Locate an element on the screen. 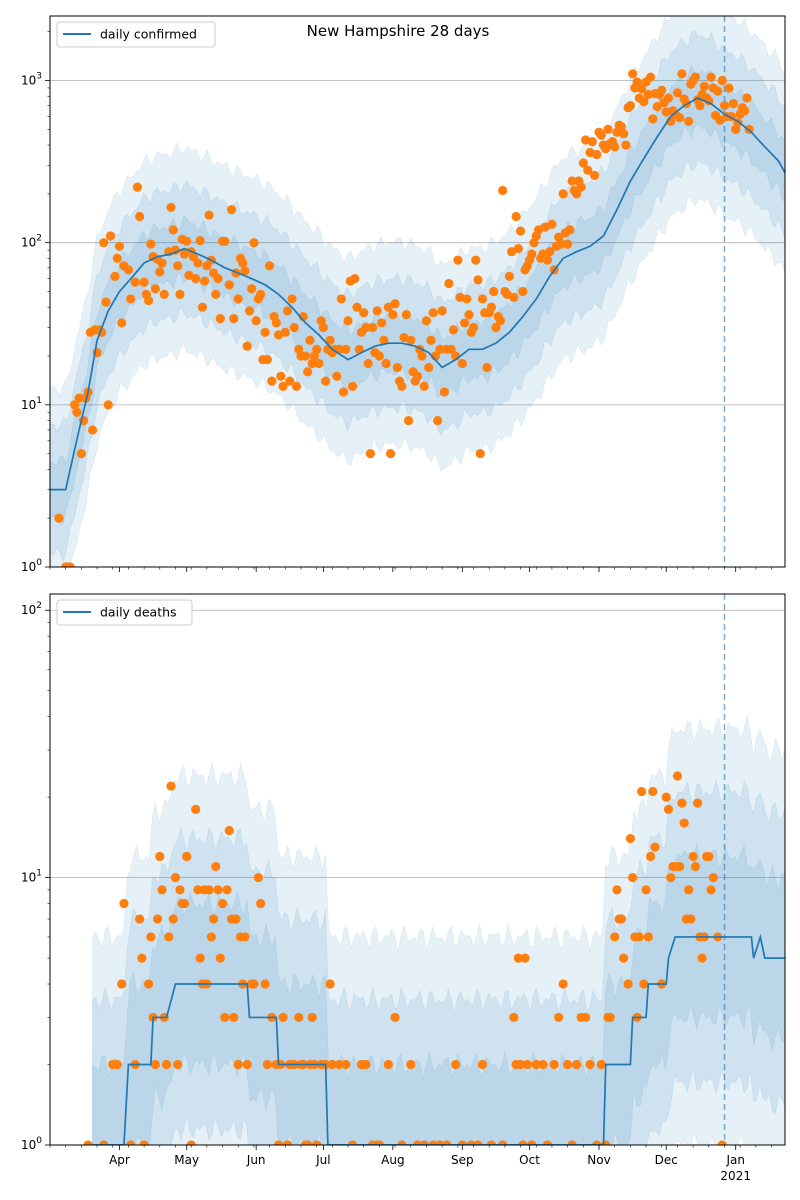  x-tick-label: May is located at coordinates (186, 1160).